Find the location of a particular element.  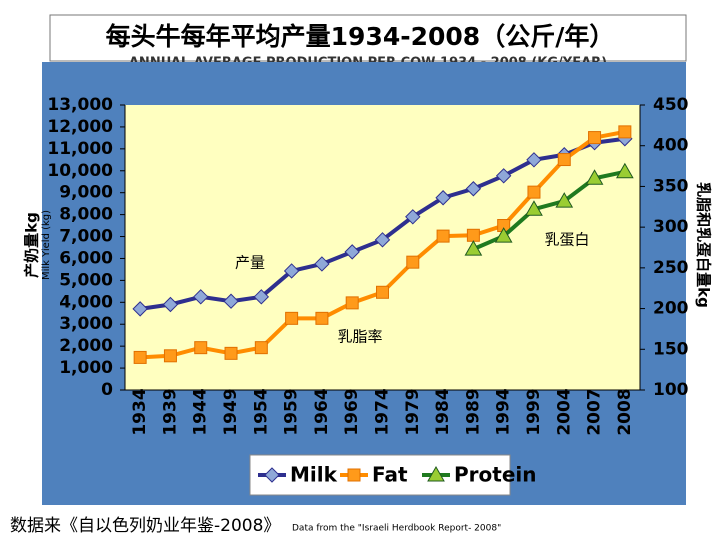

y-tick-label: 10,000 is located at coordinates (80, 171).